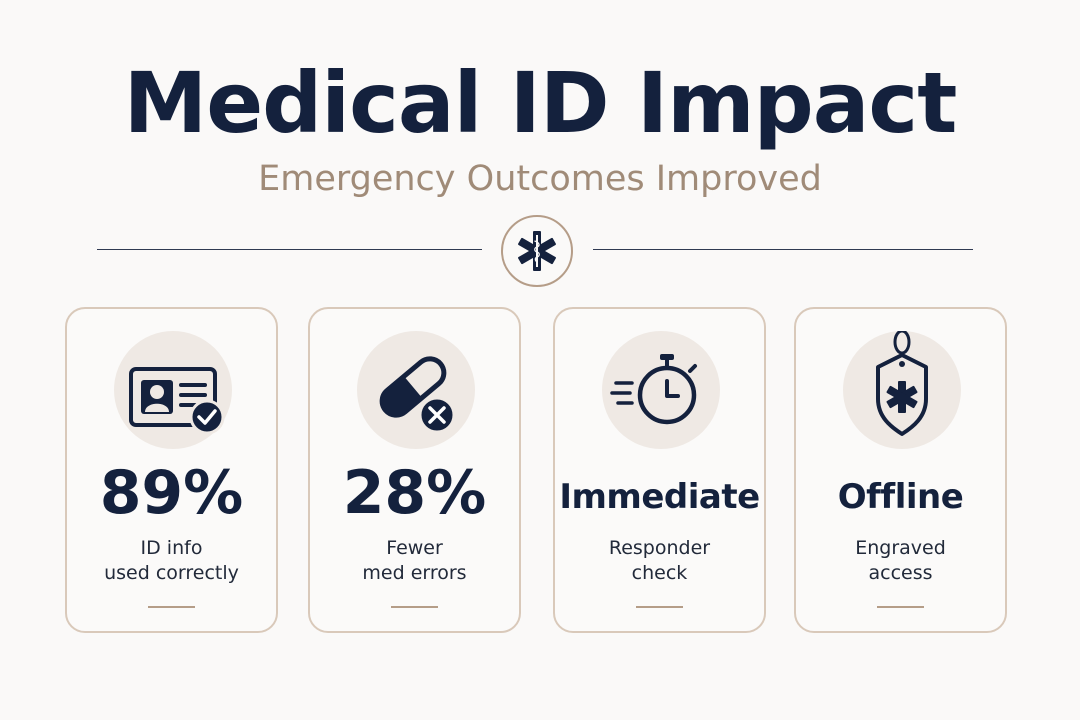 The image size is (1080, 720). I want to click on stat-description: Fewer med errors, so click(414, 561).